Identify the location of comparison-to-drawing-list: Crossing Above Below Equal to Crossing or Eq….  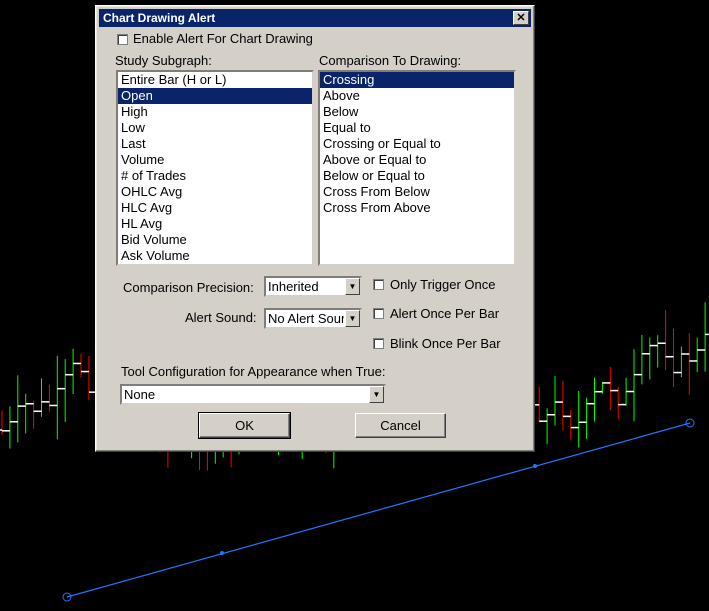
(417, 168).